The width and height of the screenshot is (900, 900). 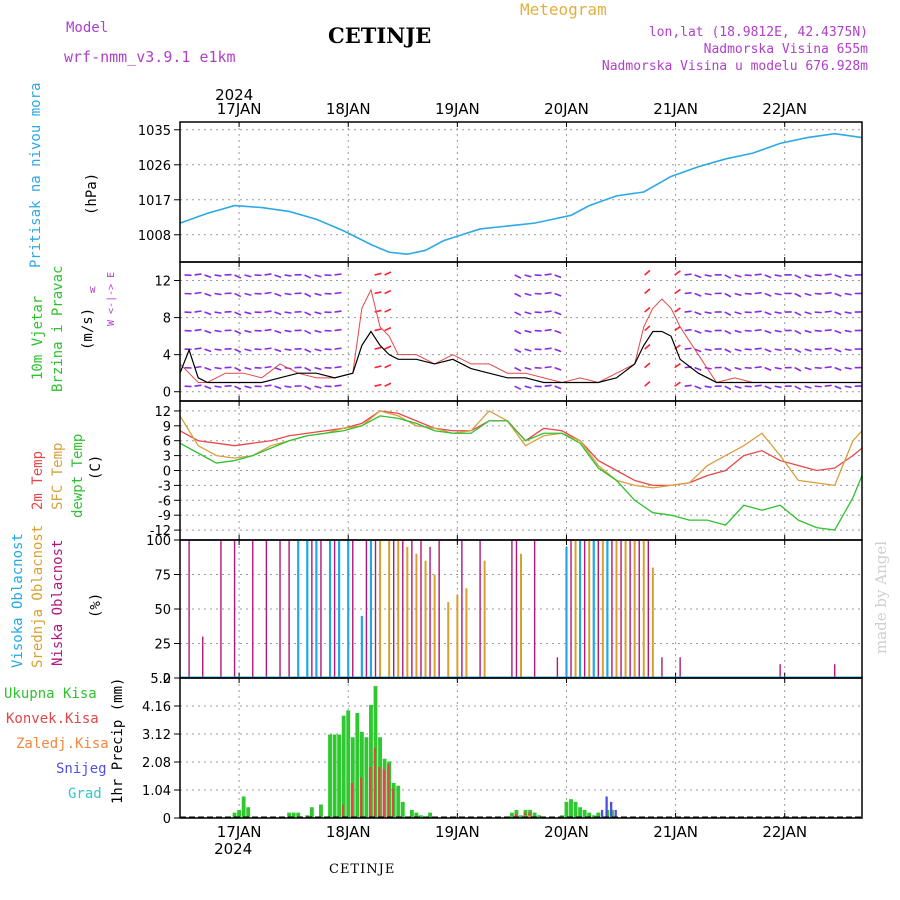 I want to click on y-tick-label: 100, so click(x=158, y=541).